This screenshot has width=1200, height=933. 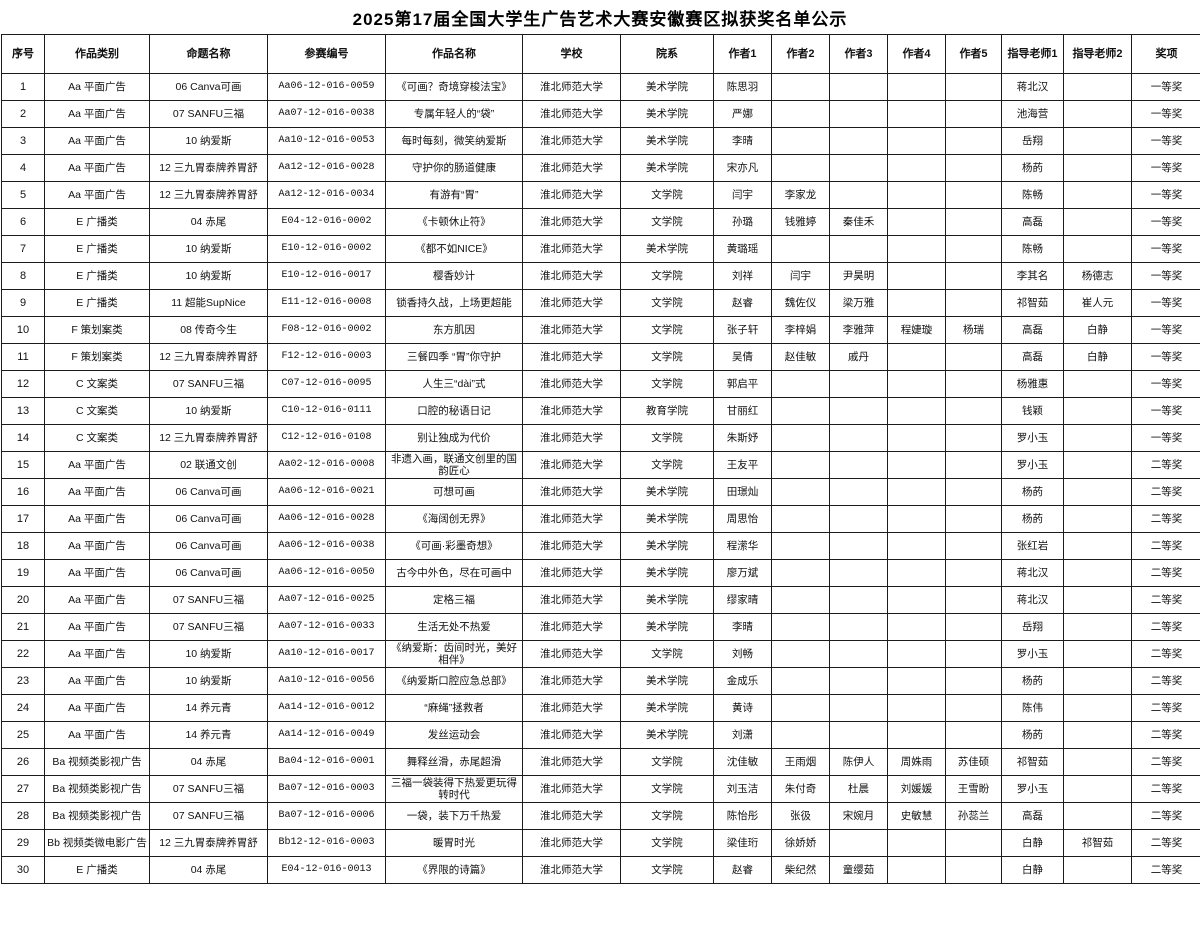 I want to click on cell-advisor1: 杨菂, so click(x=1032, y=519).